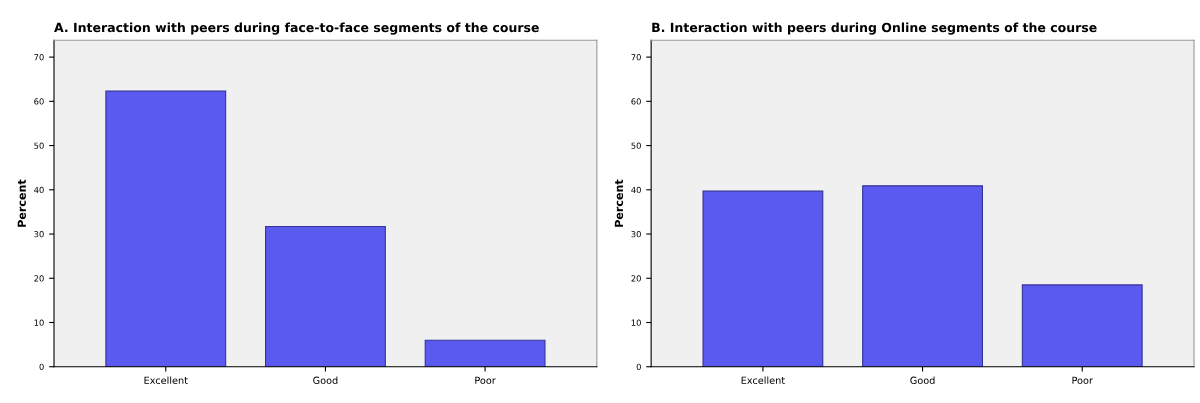 The height and width of the screenshot is (403, 1200). What do you see at coordinates (874, 28) in the screenshot?
I see `chart-title: B. Interaction with peers during Online segments of the course` at bounding box center [874, 28].